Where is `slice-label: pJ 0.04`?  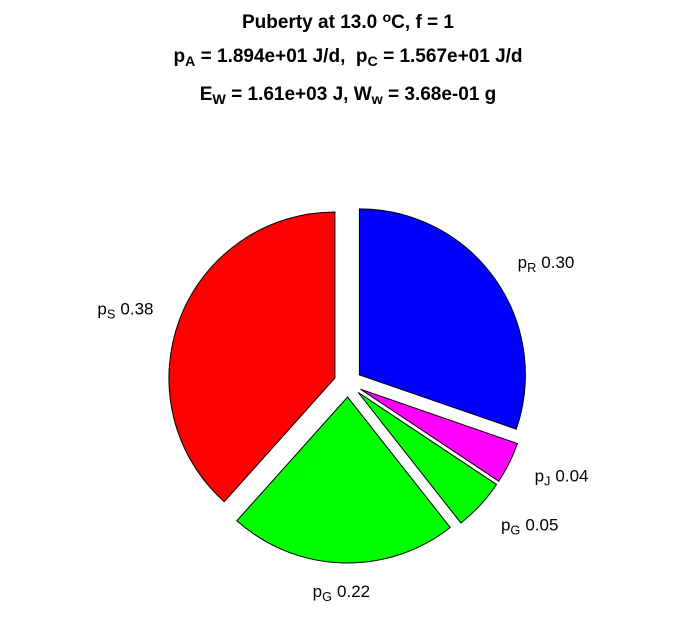
slice-label: pJ 0.04 is located at coordinates (562, 477).